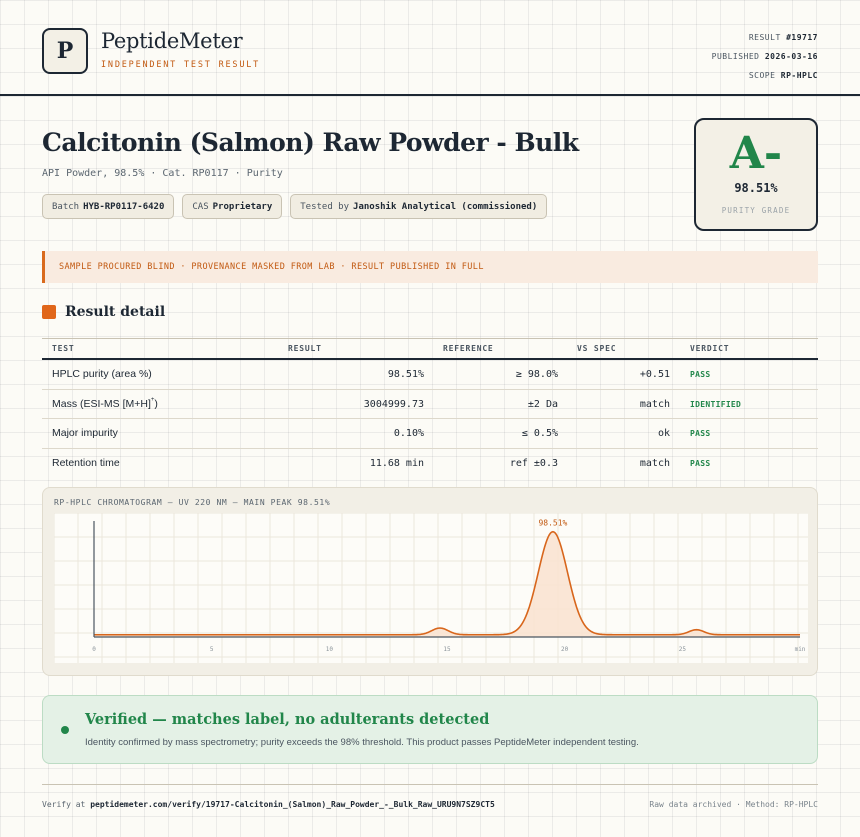 This screenshot has height=837, width=860. I want to click on row-test: Major impurity, so click(85, 433).